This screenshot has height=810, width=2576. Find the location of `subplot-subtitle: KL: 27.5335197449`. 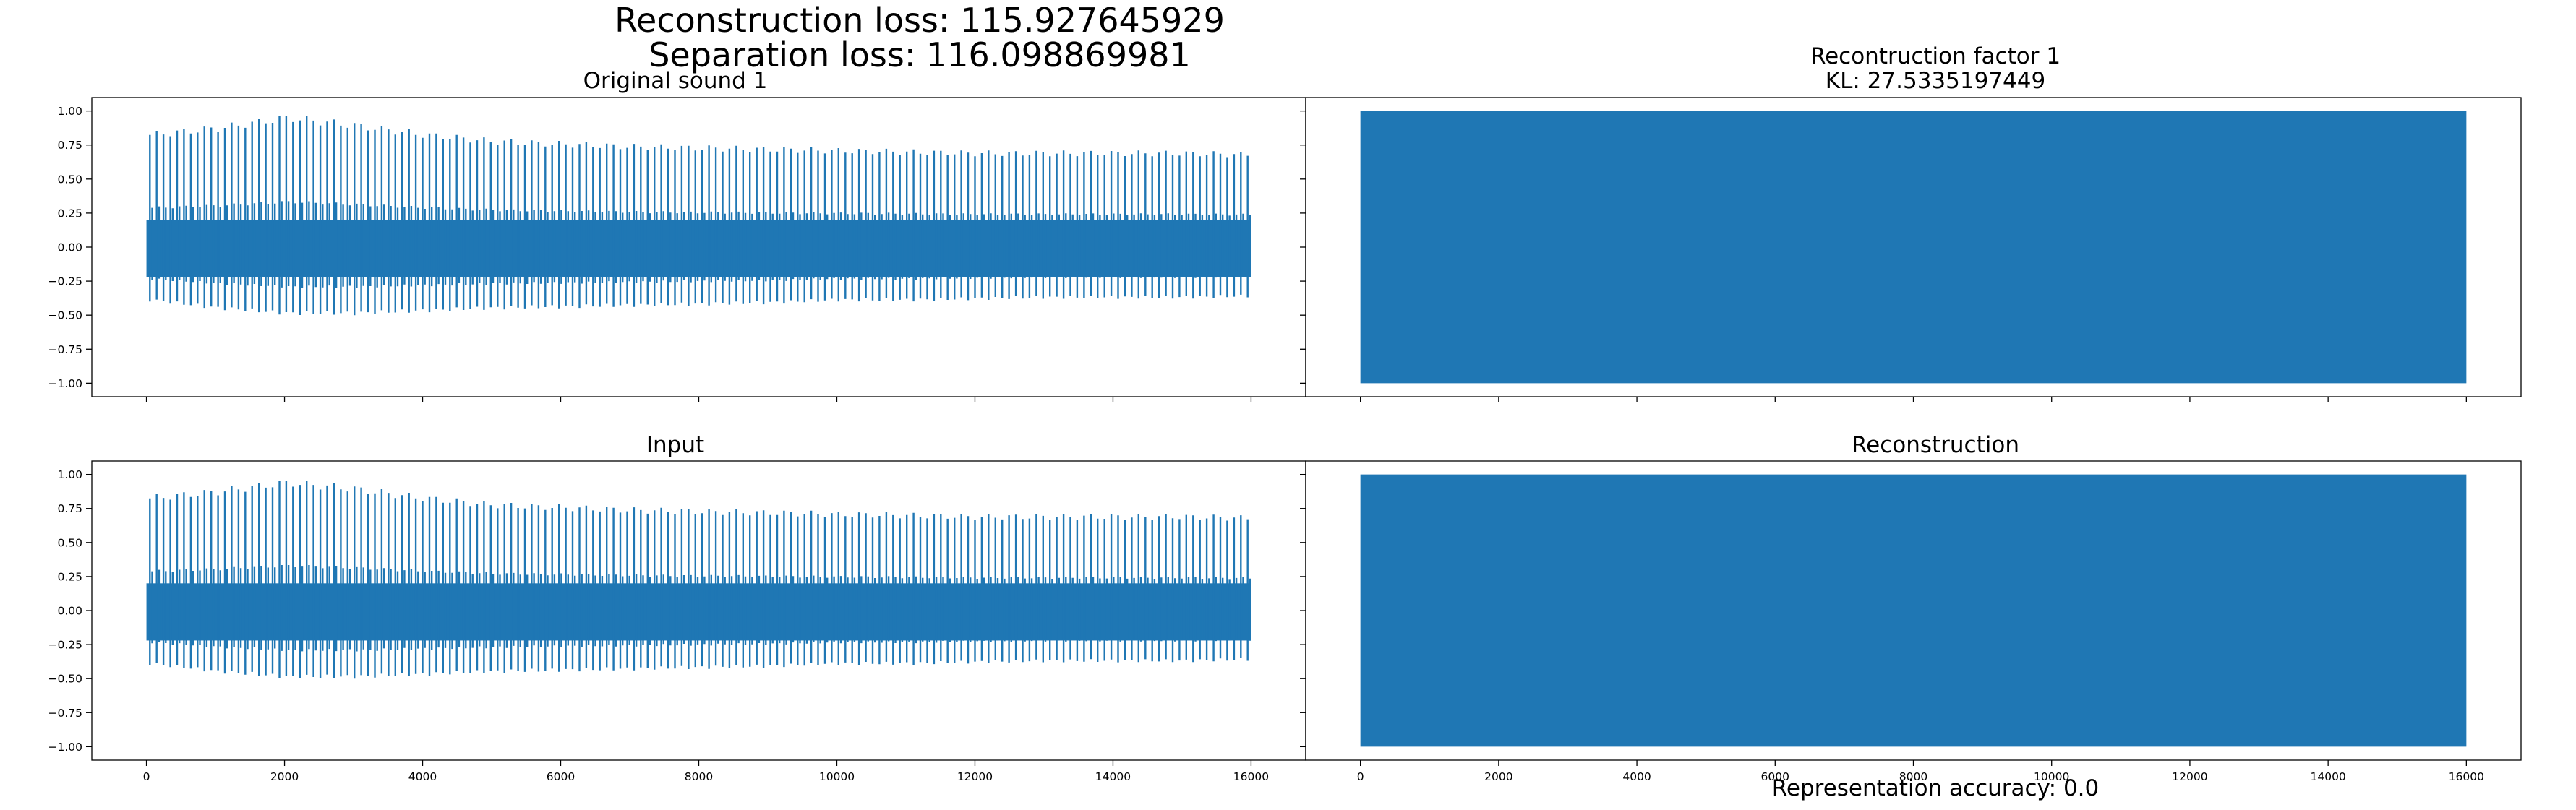

subplot-subtitle: KL: 27.5335197449 is located at coordinates (1935, 81).